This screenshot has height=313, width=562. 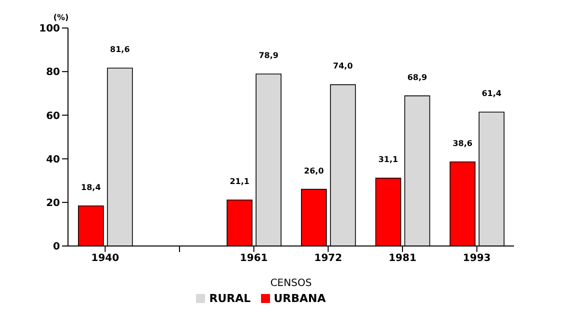 What do you see at coordinates (343, 66) in the screenshot?
I see `data-label: 74,0` at bounding box center [343, 66].